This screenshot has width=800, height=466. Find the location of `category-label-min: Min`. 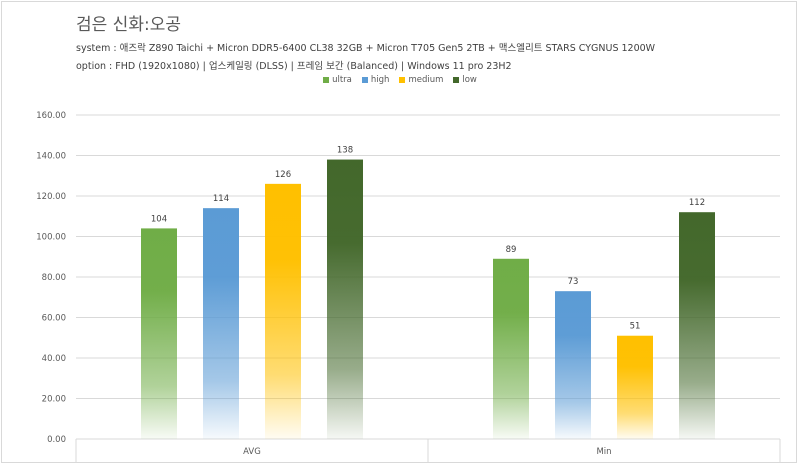

category-label-min: Min is located at coordinates (603, 452).